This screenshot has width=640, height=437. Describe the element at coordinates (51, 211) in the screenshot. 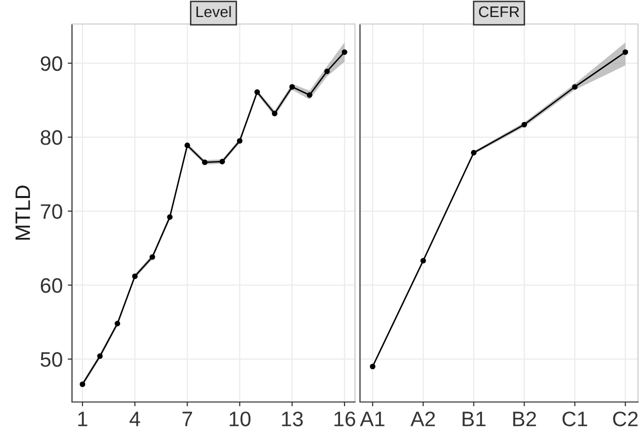

I see `y-tick-label: 70` at that location.